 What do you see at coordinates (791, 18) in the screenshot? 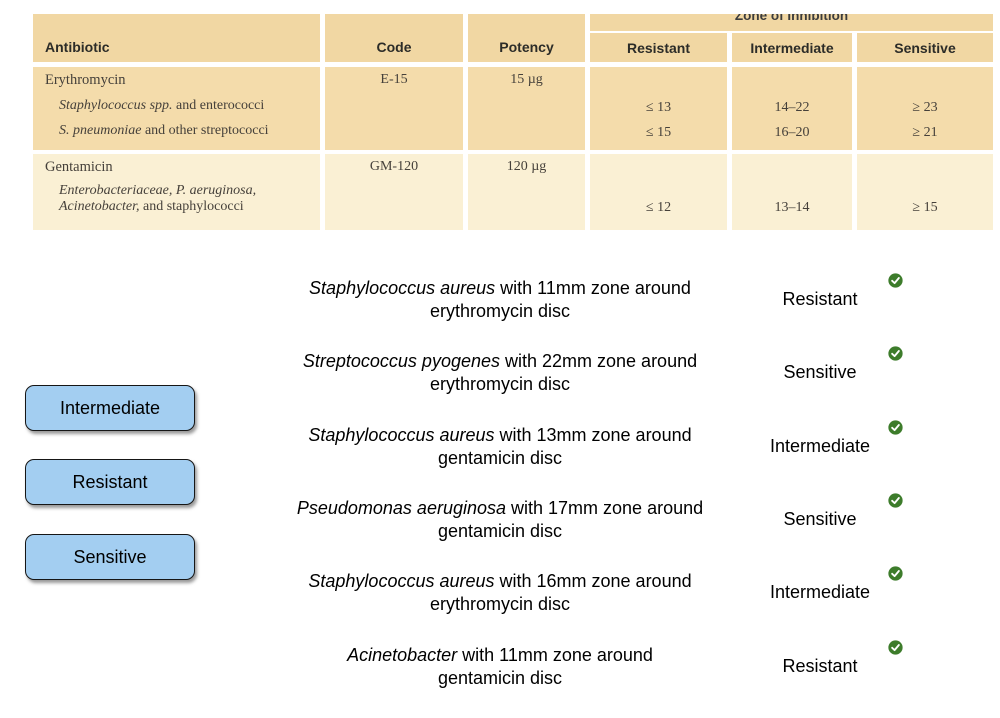
I see `zone-group-header: Zone of Inhibition` at bounding box center [791, 18].